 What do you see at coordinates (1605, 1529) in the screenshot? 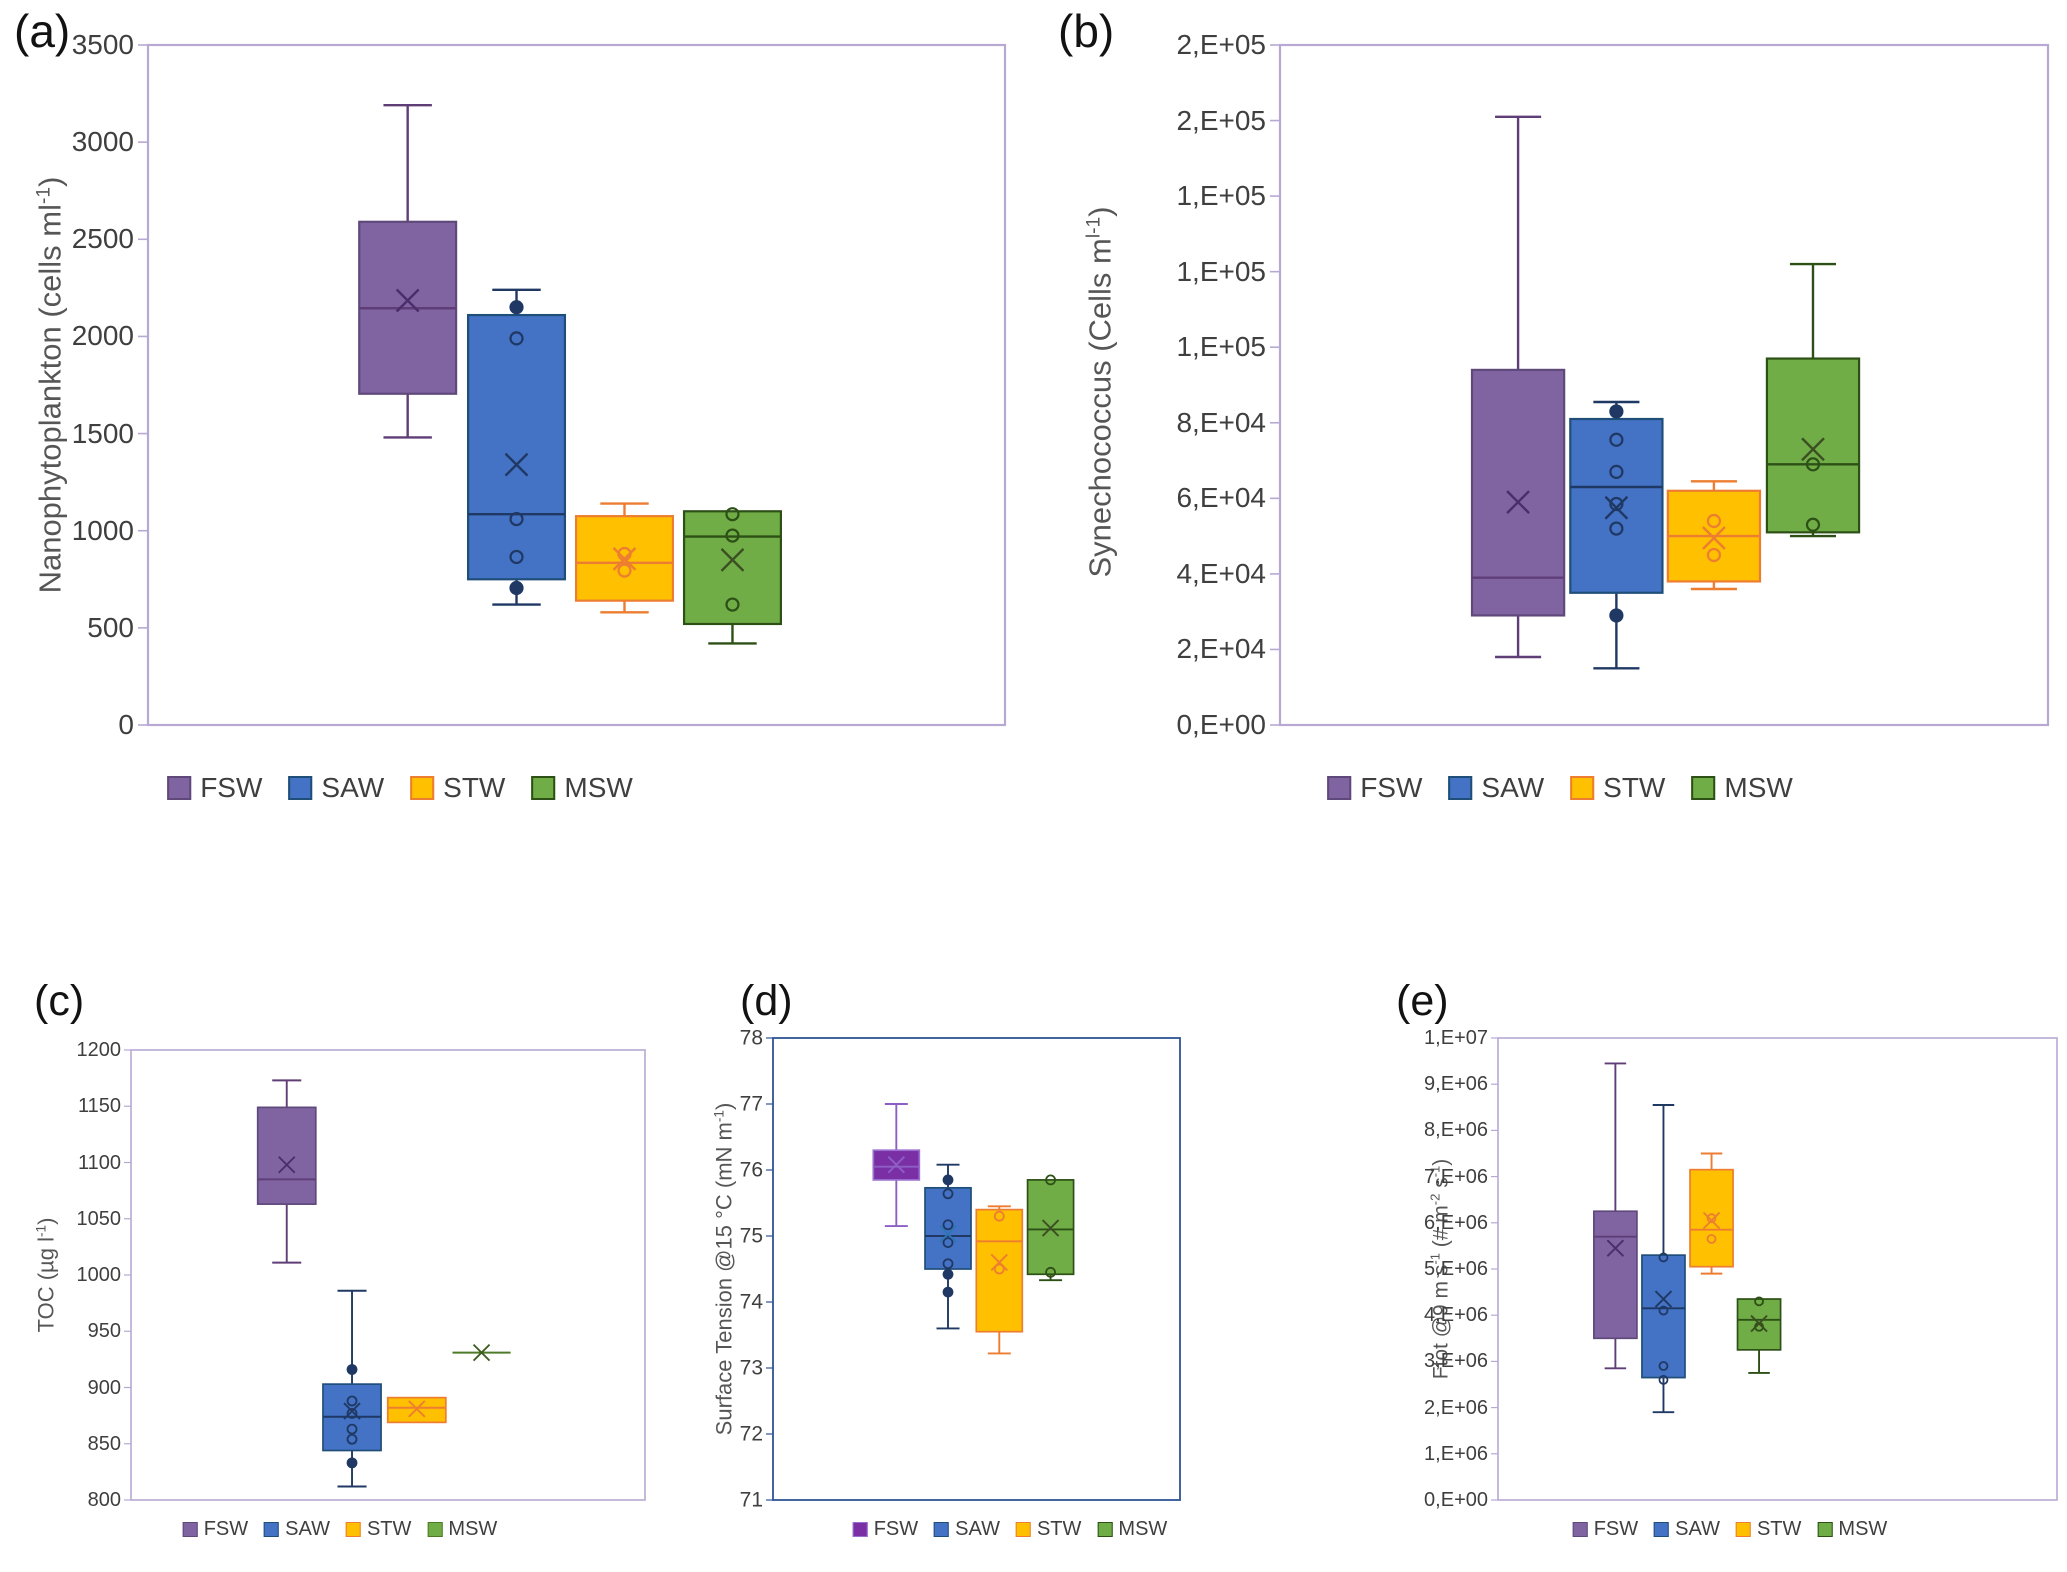
I see `legend-item-FSW: FSW` at bounding box center [1605, 1529].